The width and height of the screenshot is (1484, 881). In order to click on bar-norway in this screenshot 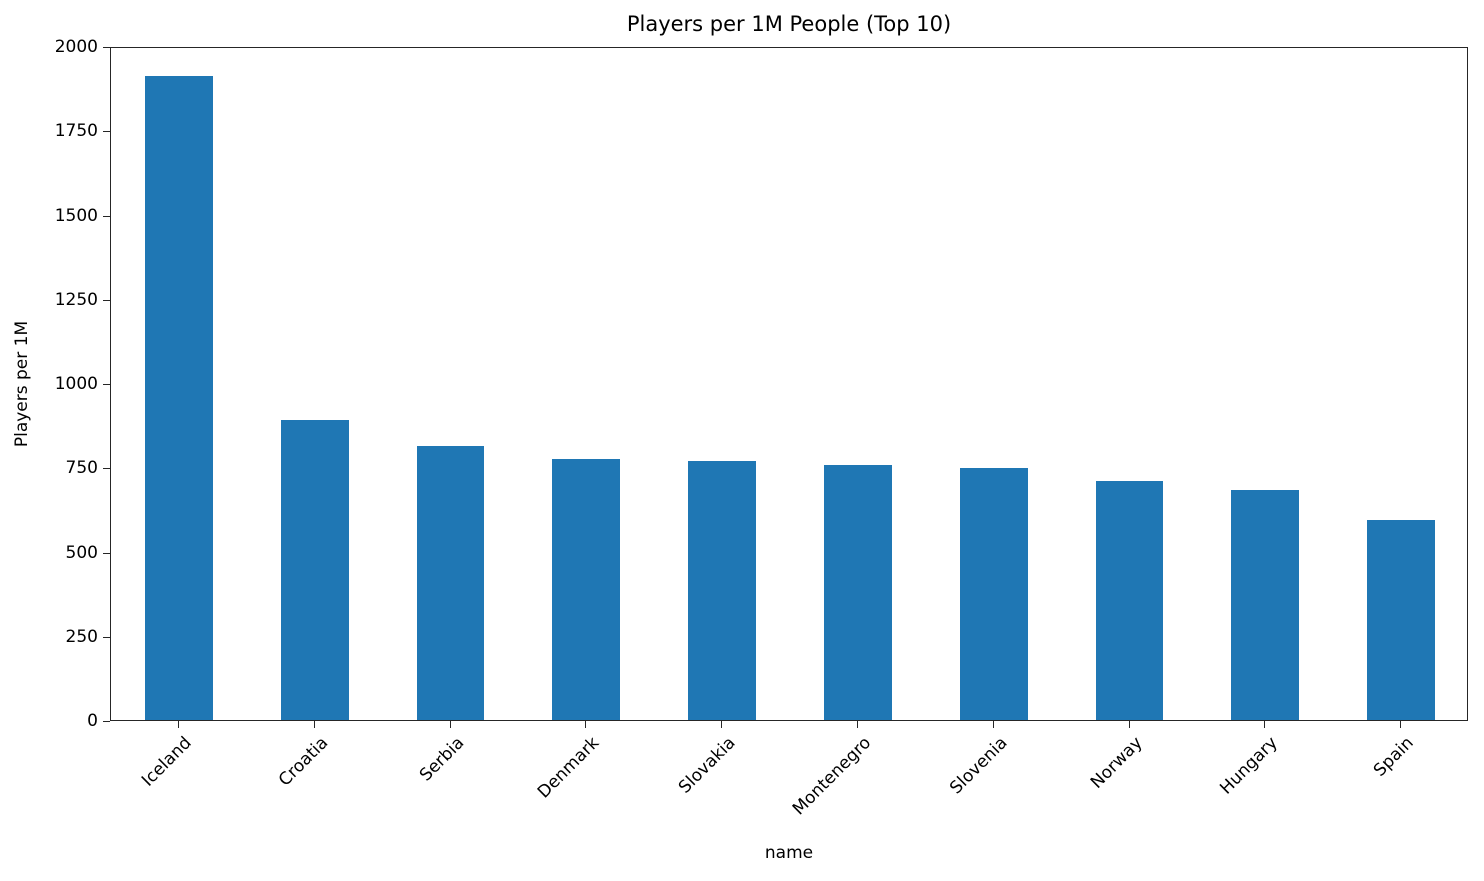, I will do `click(1129, 600)`.